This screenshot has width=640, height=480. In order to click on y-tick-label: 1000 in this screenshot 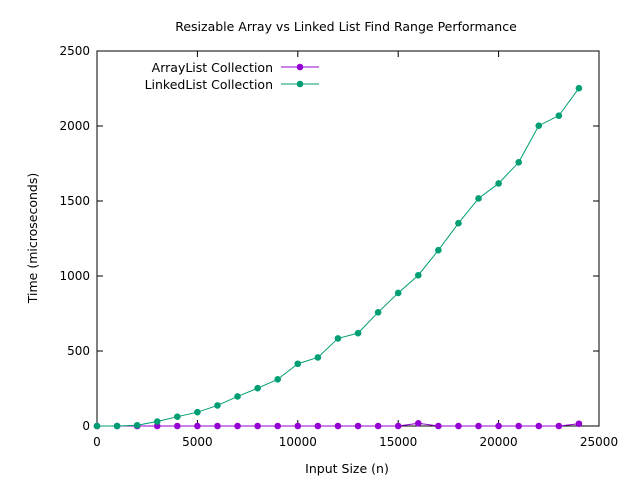, I will do `click(74, 276)`.